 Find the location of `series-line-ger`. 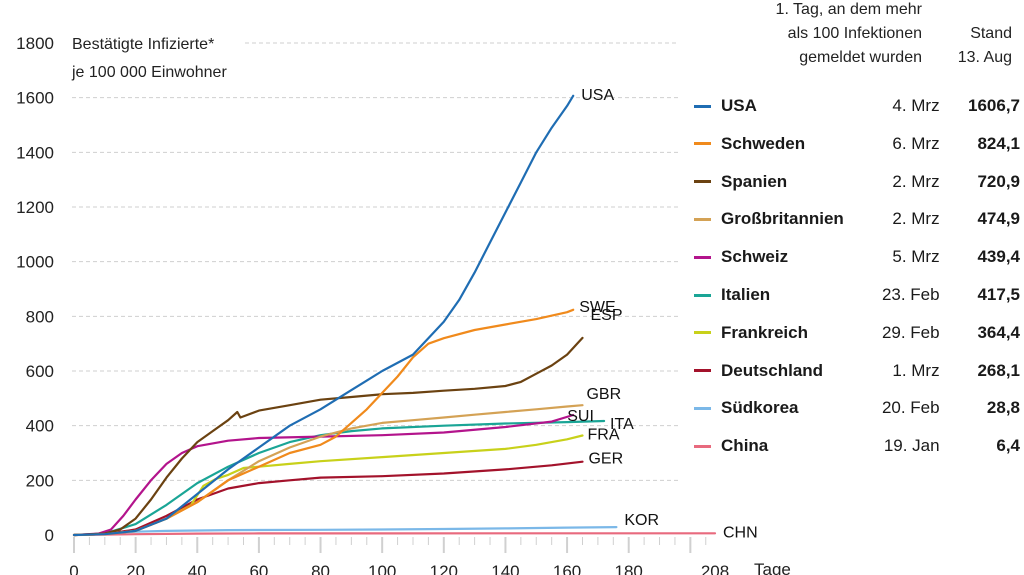

series-line-ger is located at coordinates (328, 498).